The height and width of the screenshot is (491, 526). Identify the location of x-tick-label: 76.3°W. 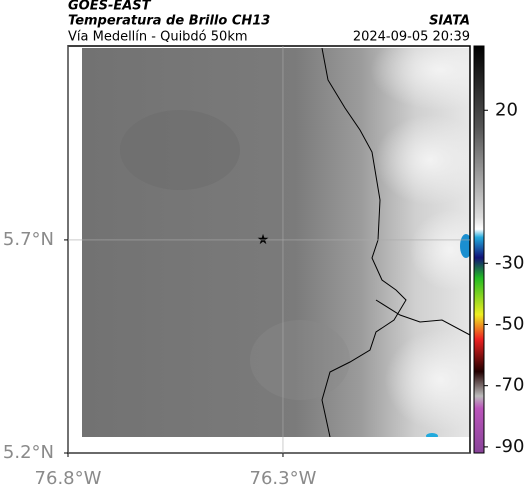
(283, 478).